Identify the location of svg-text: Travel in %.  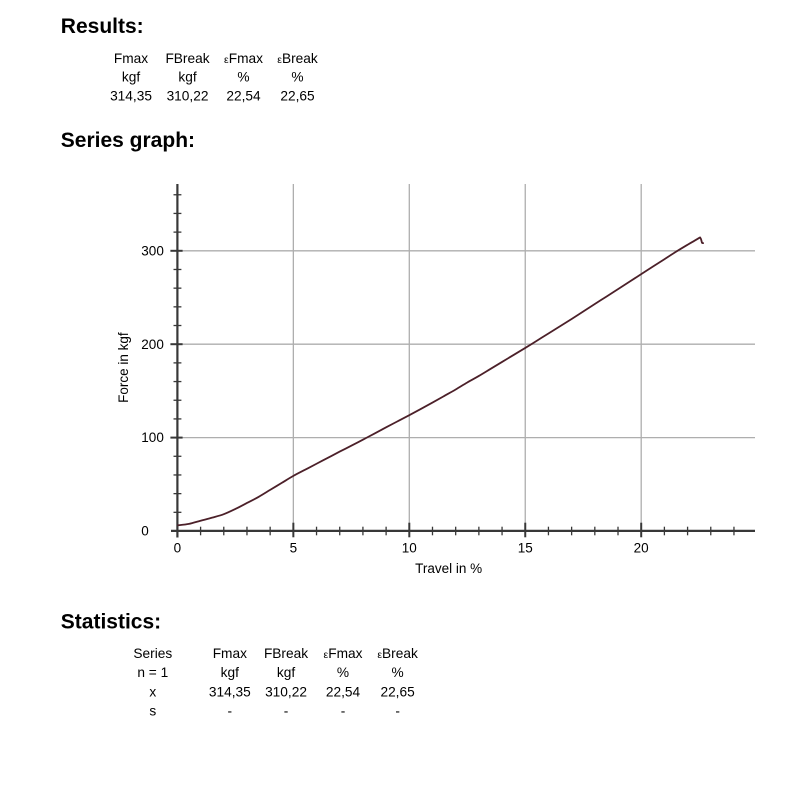
(448, 568).